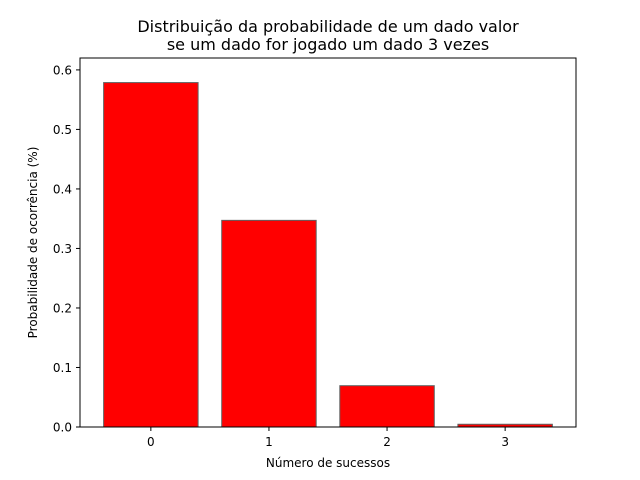 This screenshot has height=480, width=640. I want to click on y-tick-label-0.6: 0.6, so click(62, 70).